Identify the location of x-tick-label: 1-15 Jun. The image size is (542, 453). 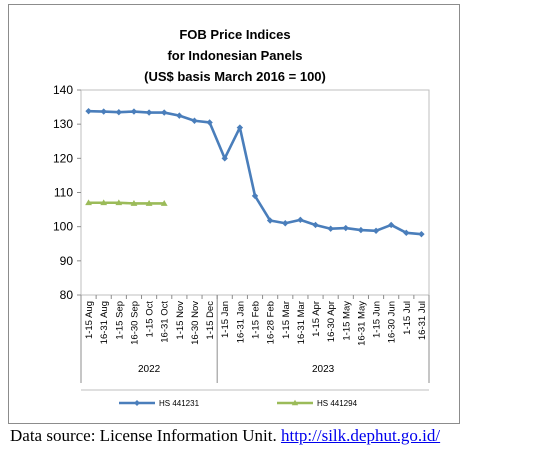
(377, 319).